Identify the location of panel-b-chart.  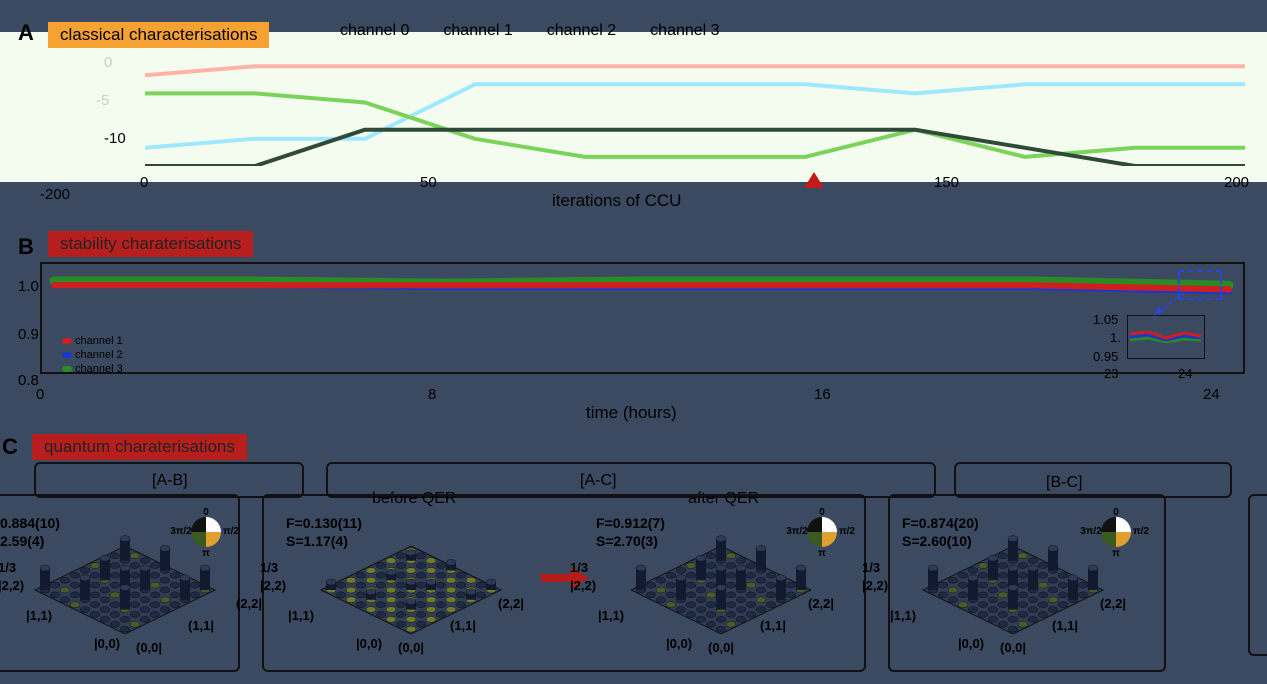
(641, 285).